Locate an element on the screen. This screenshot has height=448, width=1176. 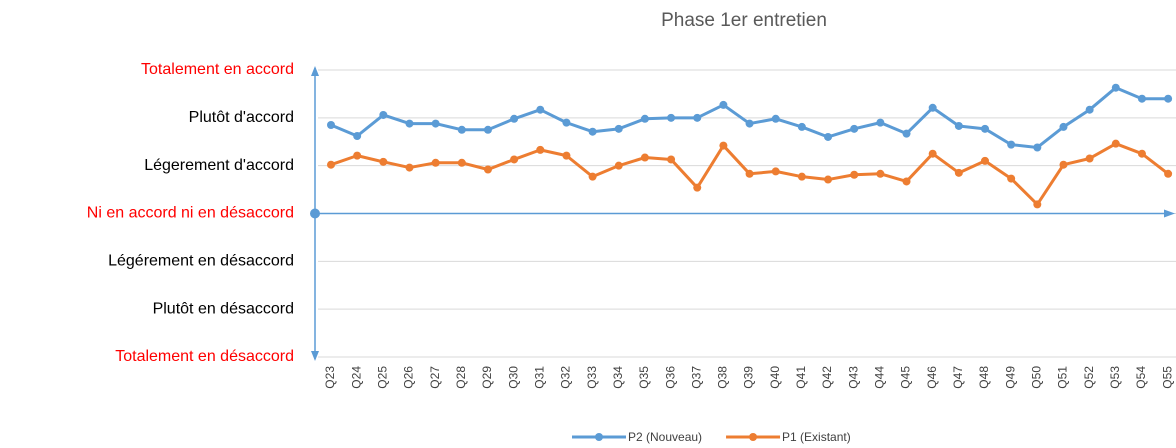
y-tick-label: Totalement en désaccord is located at coordinates (204, 356).